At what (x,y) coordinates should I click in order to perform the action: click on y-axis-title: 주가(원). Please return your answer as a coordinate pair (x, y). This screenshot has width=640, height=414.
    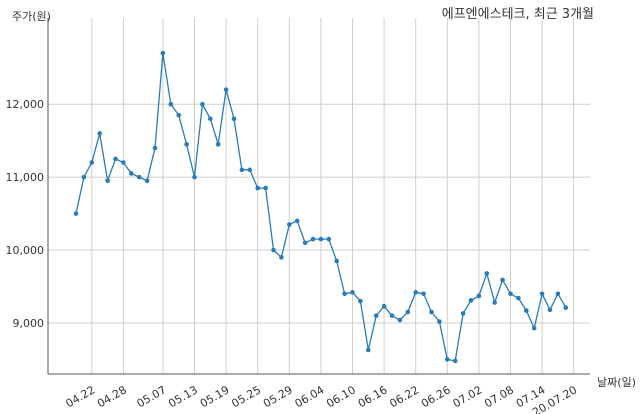
    Looking at the image, I should click on (31, 16).